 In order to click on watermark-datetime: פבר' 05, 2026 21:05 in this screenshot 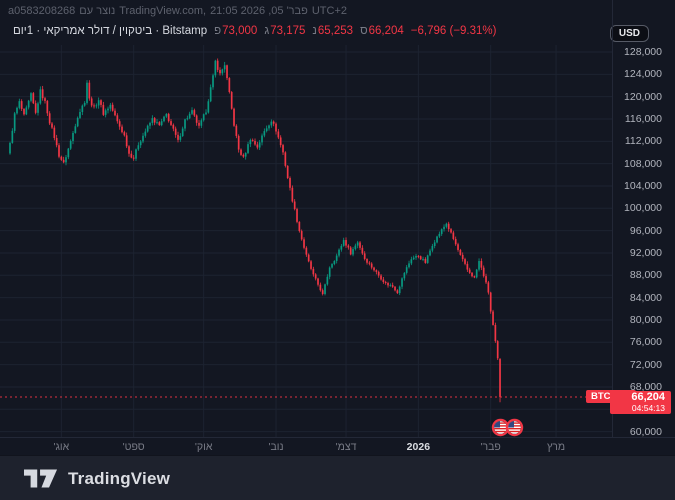, I will do `click(259, 11)`.